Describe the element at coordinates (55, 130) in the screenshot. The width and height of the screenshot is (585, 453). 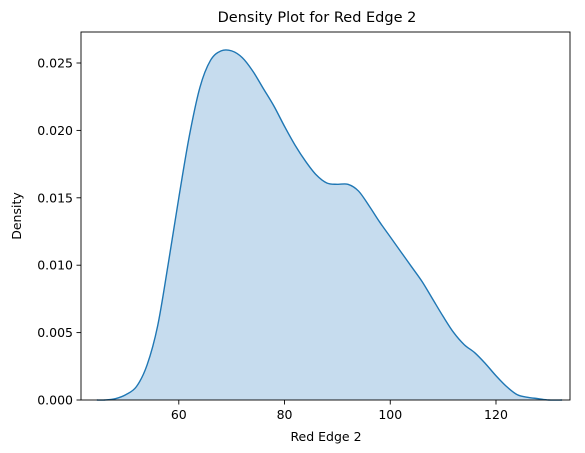
I see `y-tick-label: 0.020` at that location.